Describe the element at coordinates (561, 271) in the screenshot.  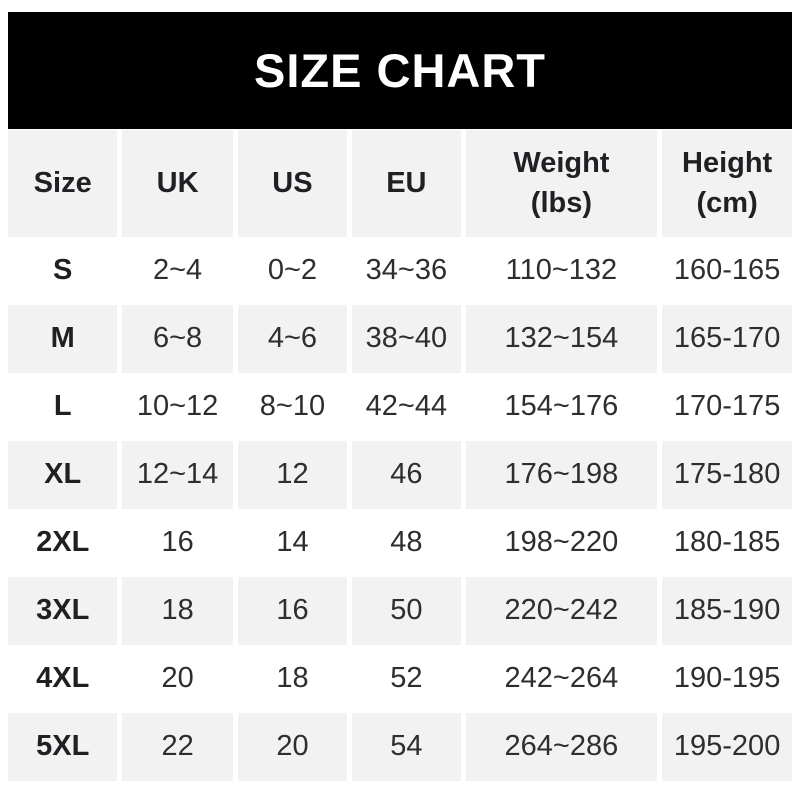
I see `cell-weight: 110~132` at that location.